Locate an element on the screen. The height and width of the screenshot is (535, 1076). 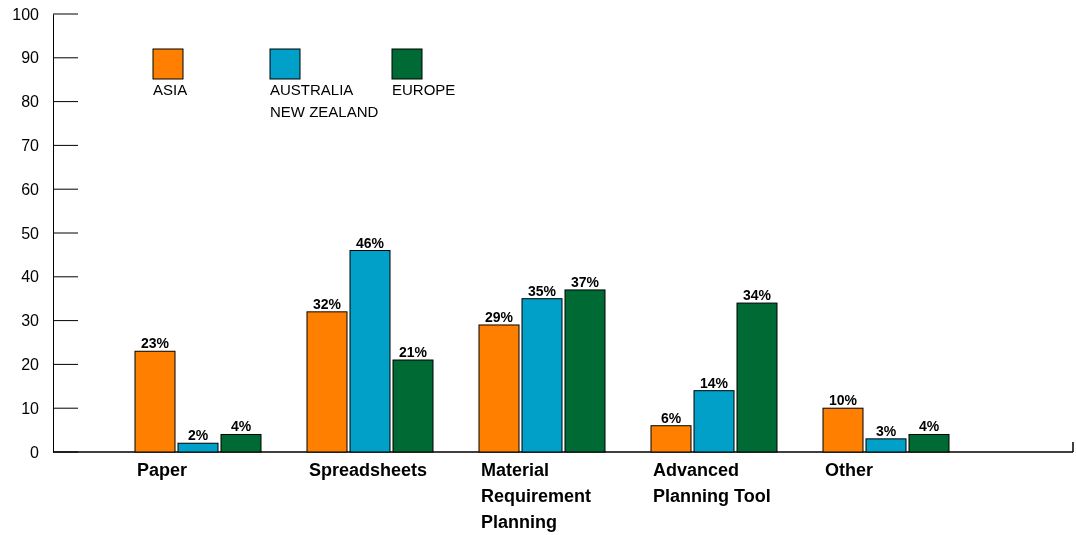
data-label: 2% is located at coordinates (198, 435).